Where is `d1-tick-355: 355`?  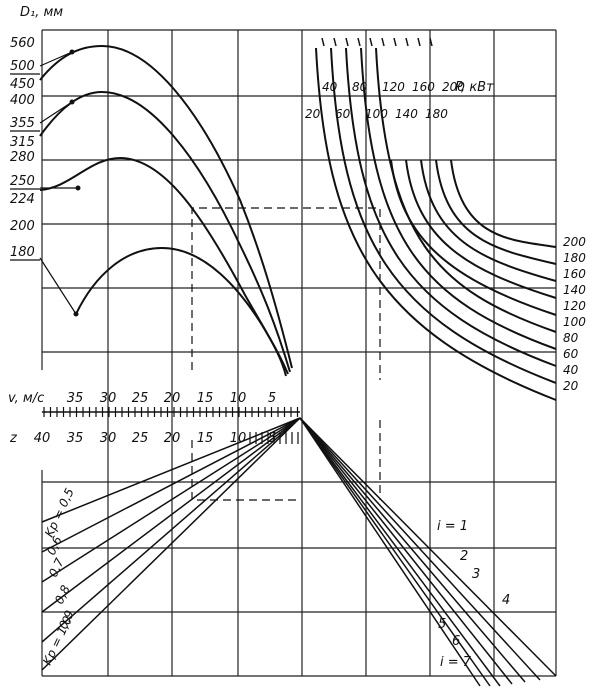
d1-tick-355: 355 is located at coordinates (22, 123).